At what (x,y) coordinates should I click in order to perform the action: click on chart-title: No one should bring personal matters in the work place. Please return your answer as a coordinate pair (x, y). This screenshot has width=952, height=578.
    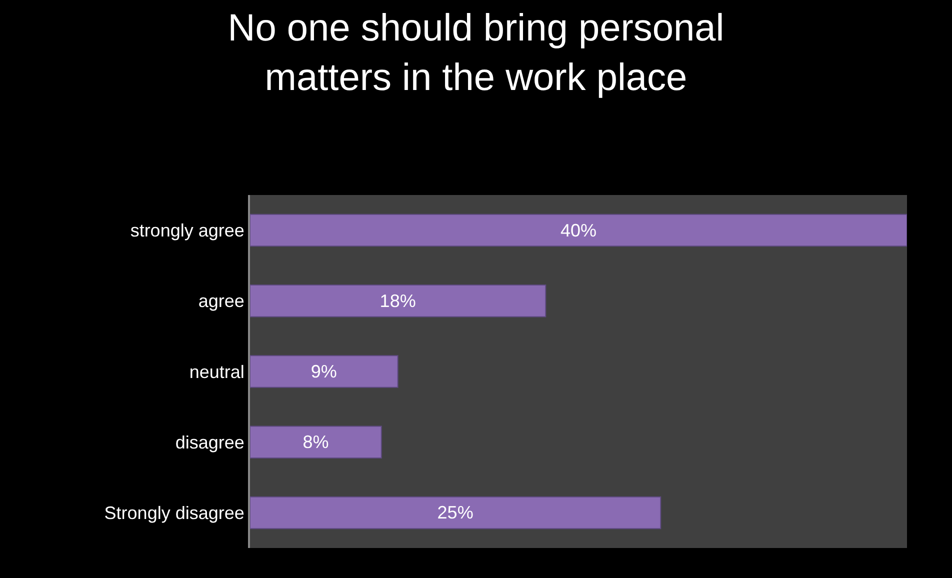
    Looking at the image, I should click on (476, 53).